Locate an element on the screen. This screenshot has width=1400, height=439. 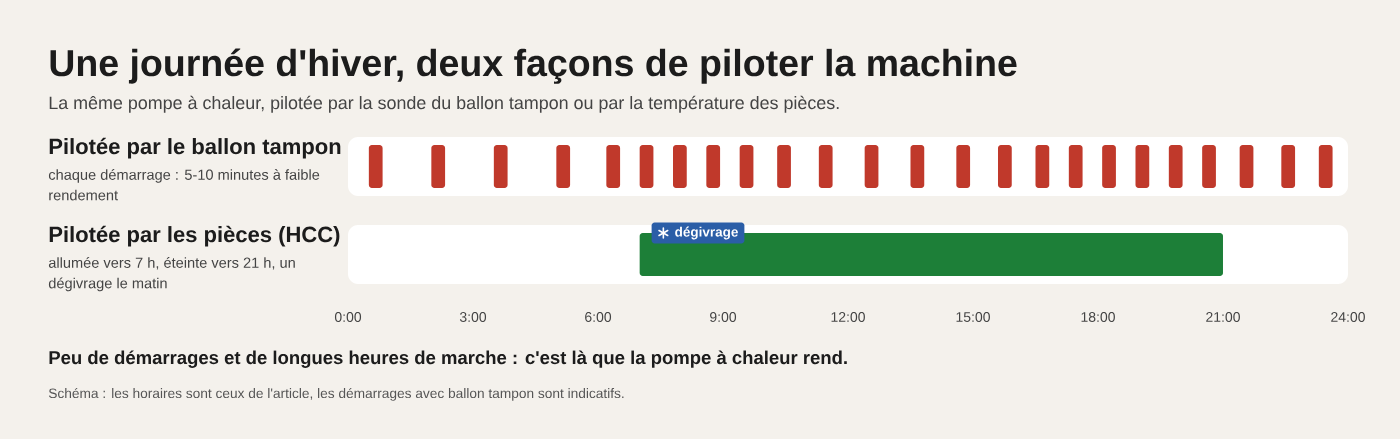
x-tick-label: 9:00 is located at coordinates (723, 317).